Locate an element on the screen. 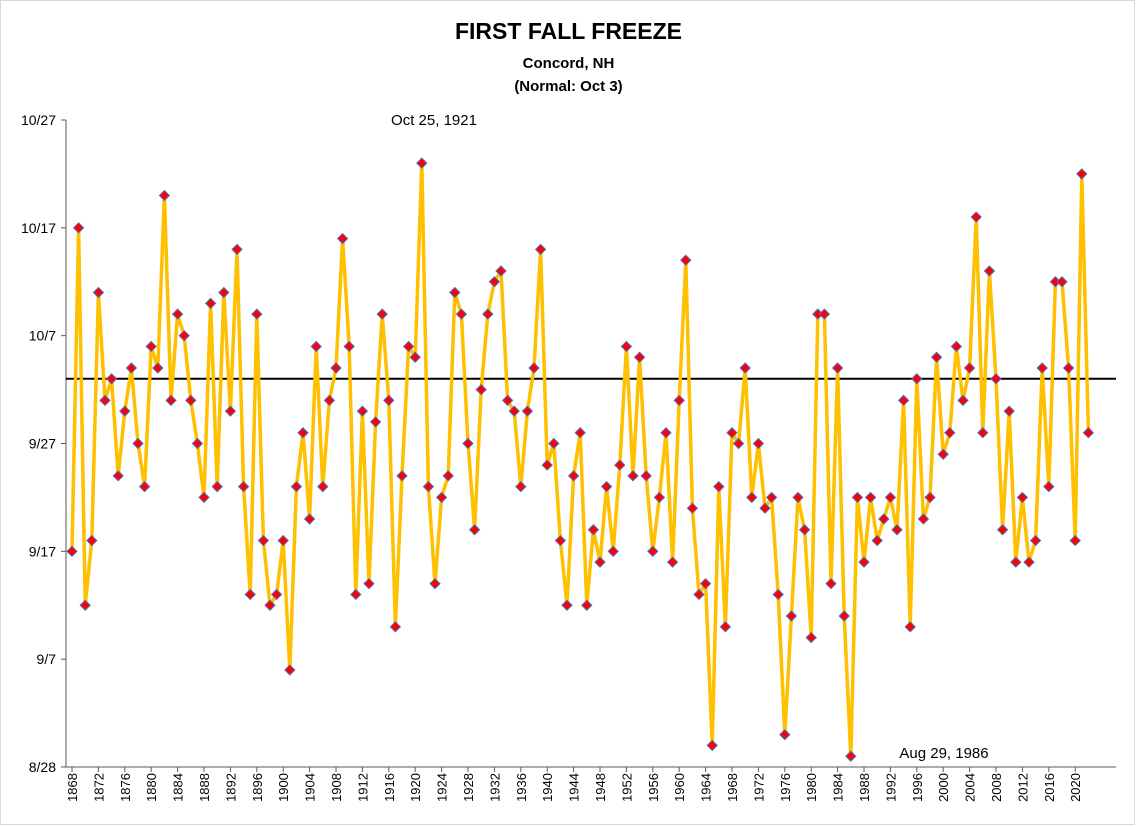 The width and height of the screenshot is (1137, 827). y-axis: 8/28 9/7 9/17 9/27 10/7 10/17 10/27 is located at coordinates (44, 443).